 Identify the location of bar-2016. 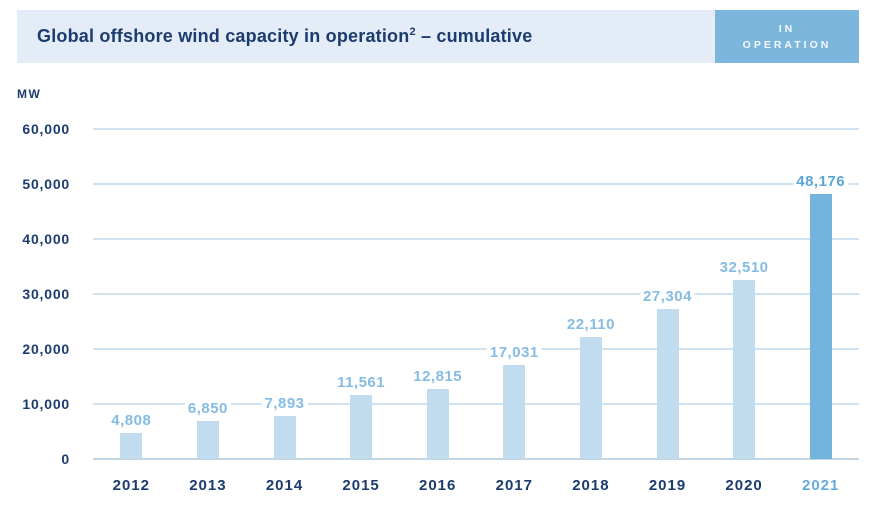
(437, 423).